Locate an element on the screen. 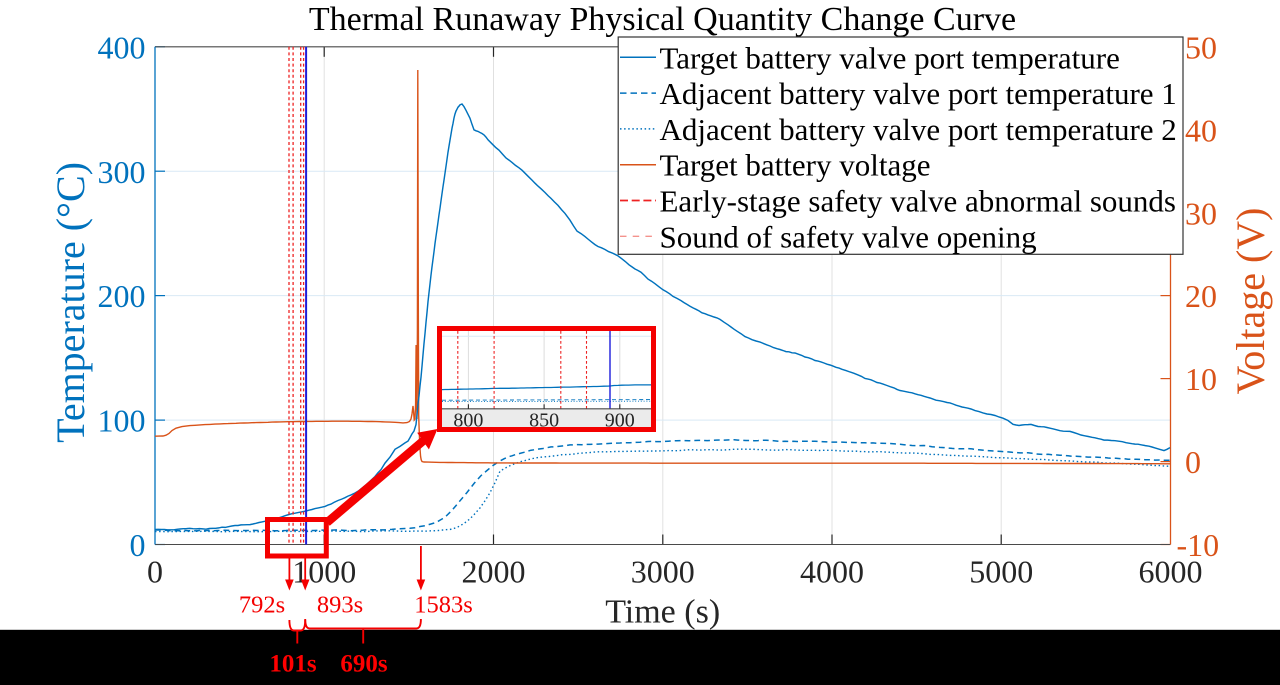 This screenshot has width=1280, height=685. svg-text:Target battery valve port temp: Target battery valve port temperature is located at coordinates (890, 57).